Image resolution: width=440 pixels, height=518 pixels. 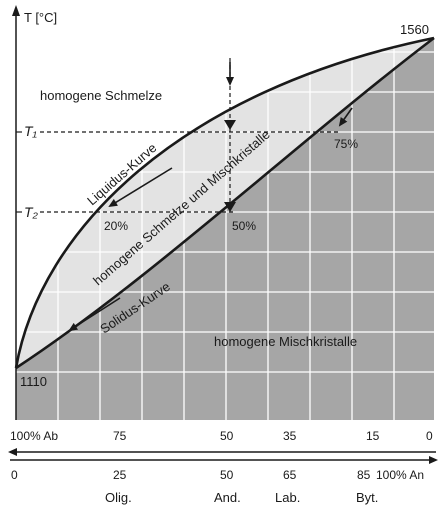 What do you see at coordinates (290, 436) in the screenshot?
I see `ab-tick-35: 35` at bounding box center [290, 436].